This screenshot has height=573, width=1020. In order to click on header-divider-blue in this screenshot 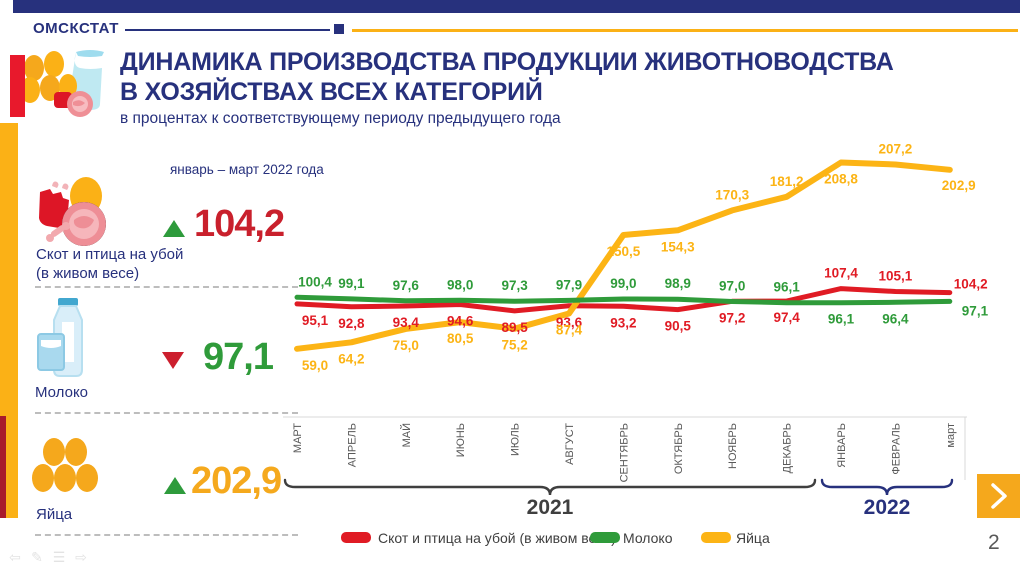, I will do `click(227, 30)`.